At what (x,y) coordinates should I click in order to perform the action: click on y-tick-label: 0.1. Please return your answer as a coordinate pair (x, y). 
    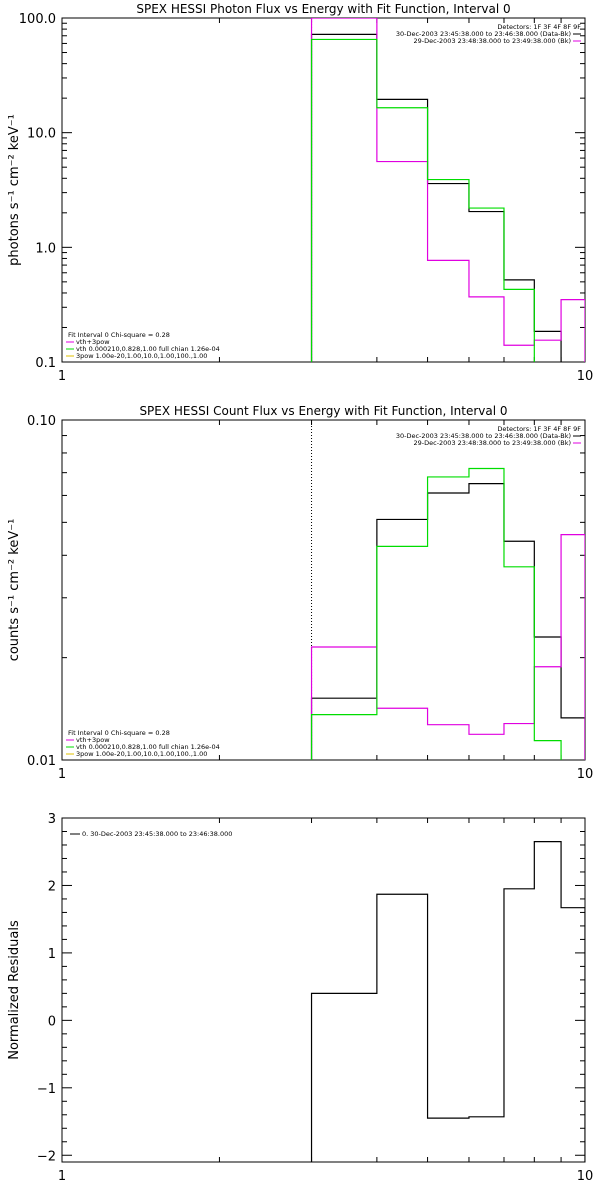
    Looking at the image, I should click on (45, 363).